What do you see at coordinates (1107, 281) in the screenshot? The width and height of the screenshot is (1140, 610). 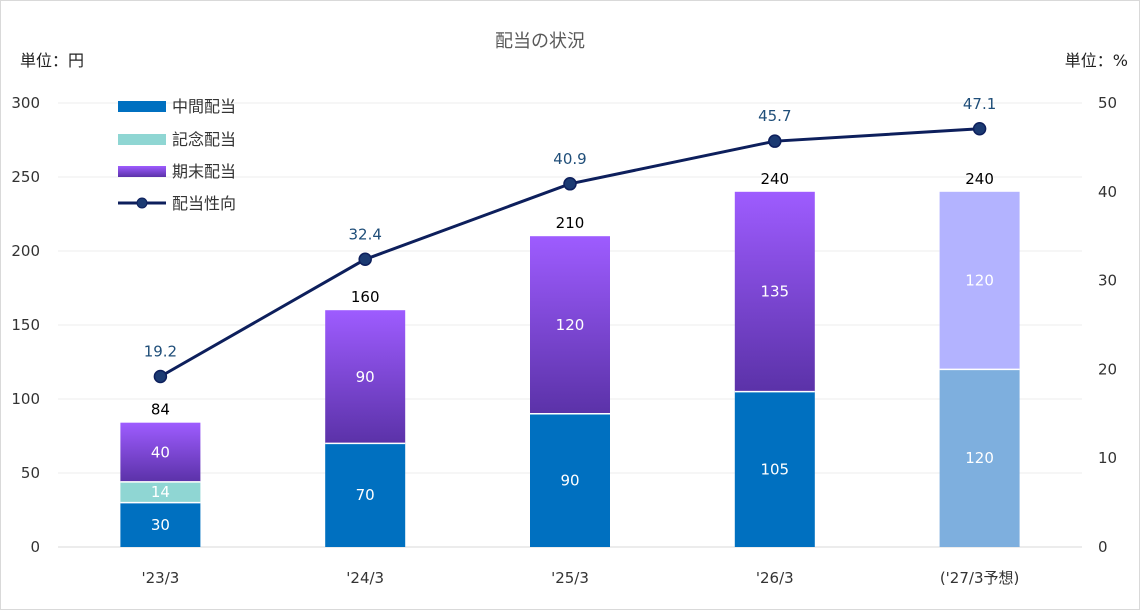 I see `y2-tick-label: 30` at bounding box center [1107, 281].